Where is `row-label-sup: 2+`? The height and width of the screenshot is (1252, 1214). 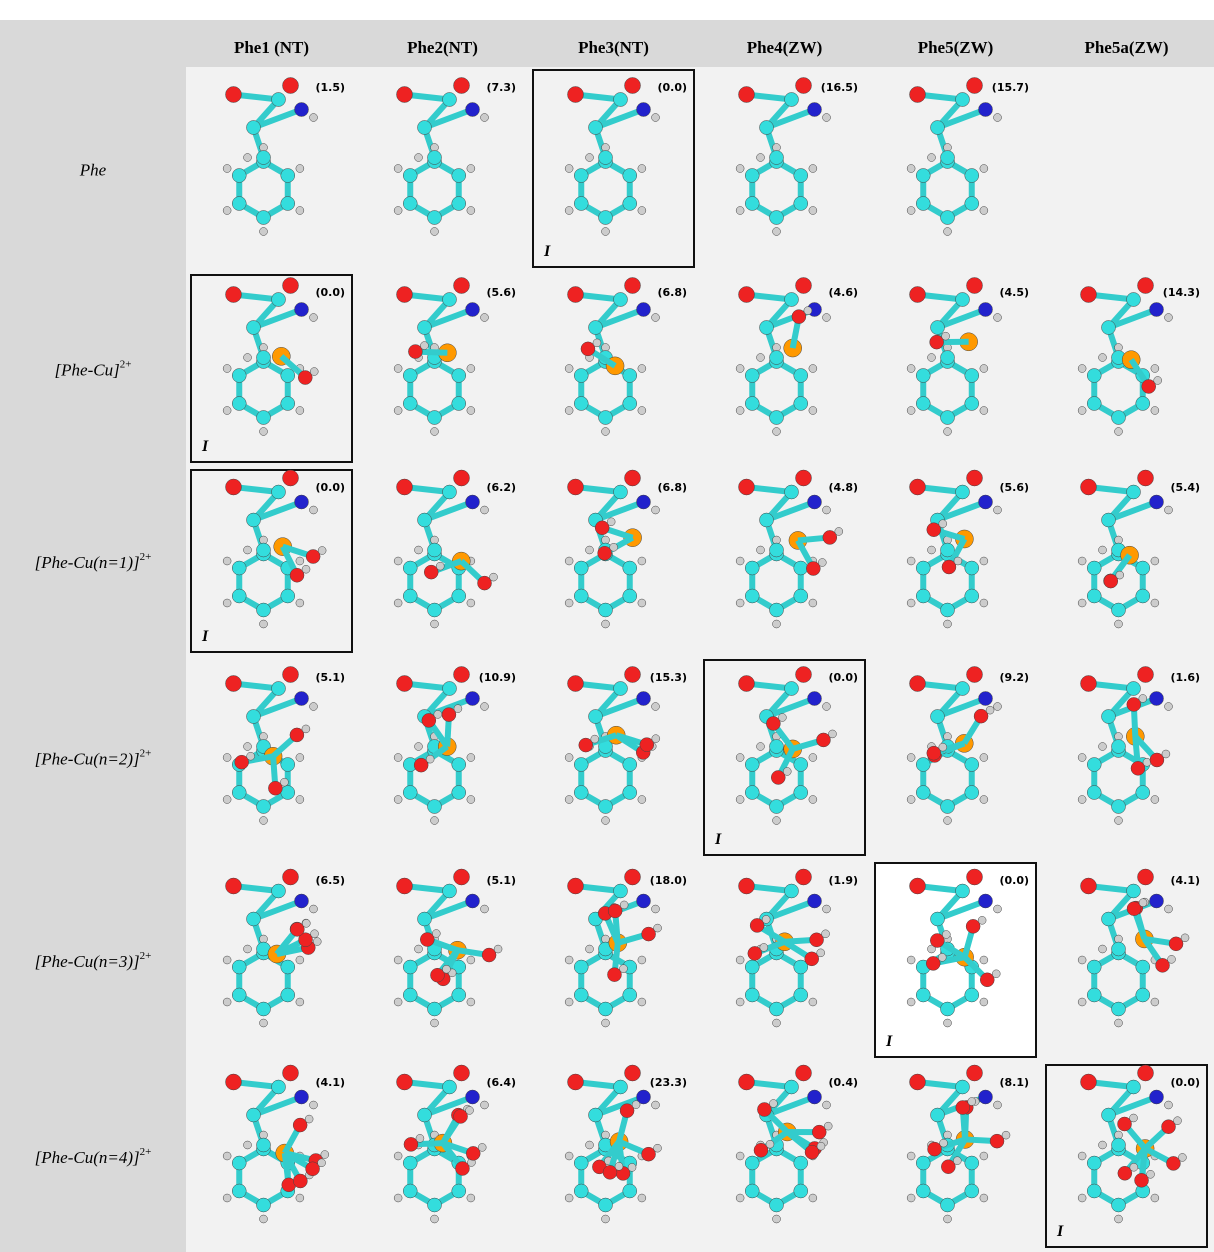
row-label-sup: 2+ is located at coordinates (146, 956).